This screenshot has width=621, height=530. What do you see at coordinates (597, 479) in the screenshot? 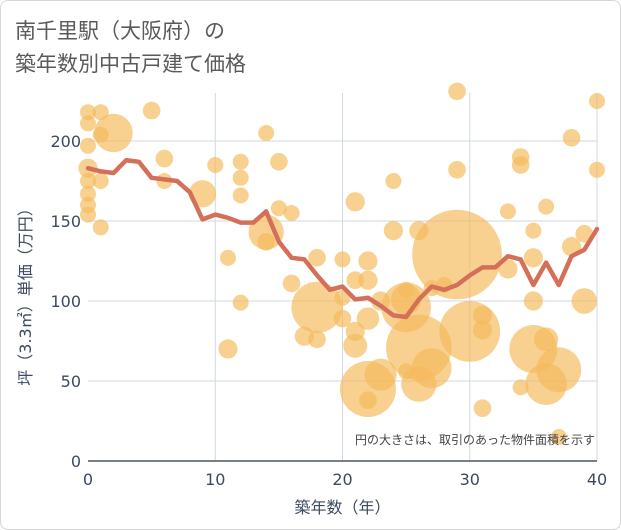
I see `x-tick-label: 40` at bounding box center [597, 479].